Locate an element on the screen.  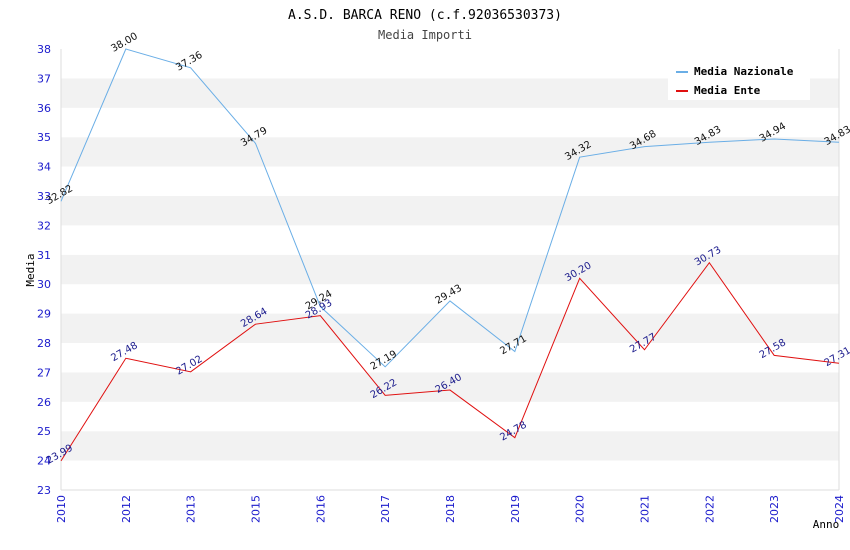
y-tick-label: 37 is located at coordinates (44, 78).